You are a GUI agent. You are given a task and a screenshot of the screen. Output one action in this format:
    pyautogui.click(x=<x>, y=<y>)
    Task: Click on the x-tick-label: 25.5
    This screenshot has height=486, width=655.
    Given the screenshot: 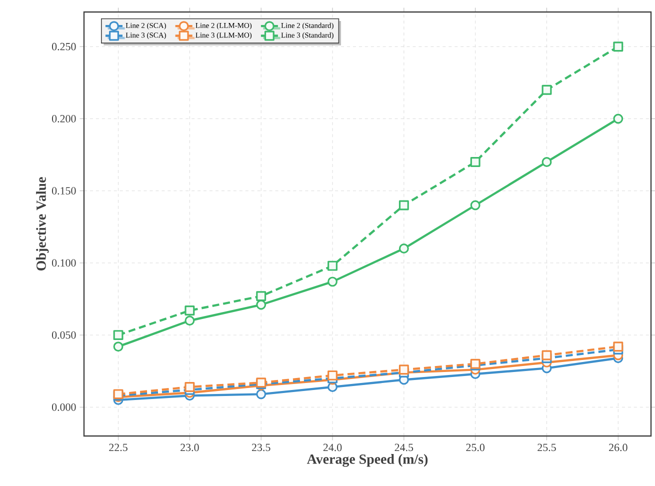 What is the action you would take?
    pyautogui.click(x=547, y=448)
    